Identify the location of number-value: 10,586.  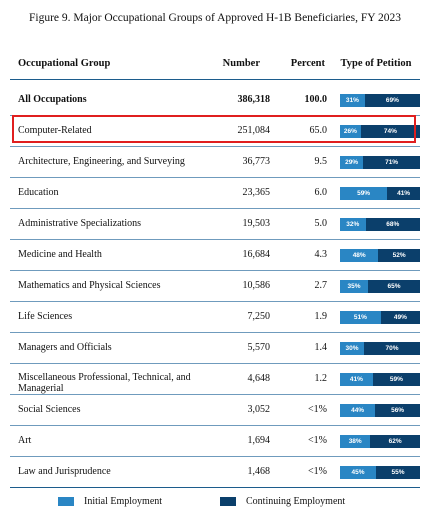
(256, 285).